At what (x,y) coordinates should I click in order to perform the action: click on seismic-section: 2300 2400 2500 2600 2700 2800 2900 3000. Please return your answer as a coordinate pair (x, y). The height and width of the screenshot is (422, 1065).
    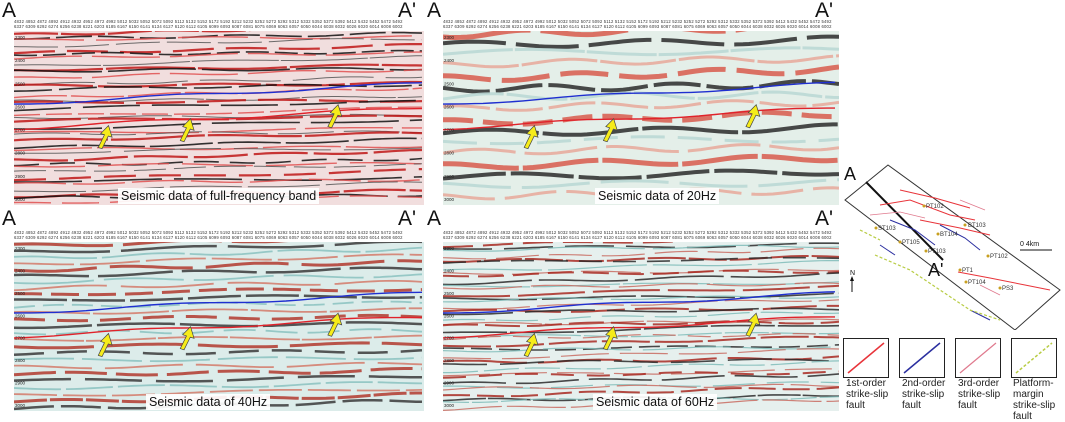
    Looking at the image, I should click on (641, 326).